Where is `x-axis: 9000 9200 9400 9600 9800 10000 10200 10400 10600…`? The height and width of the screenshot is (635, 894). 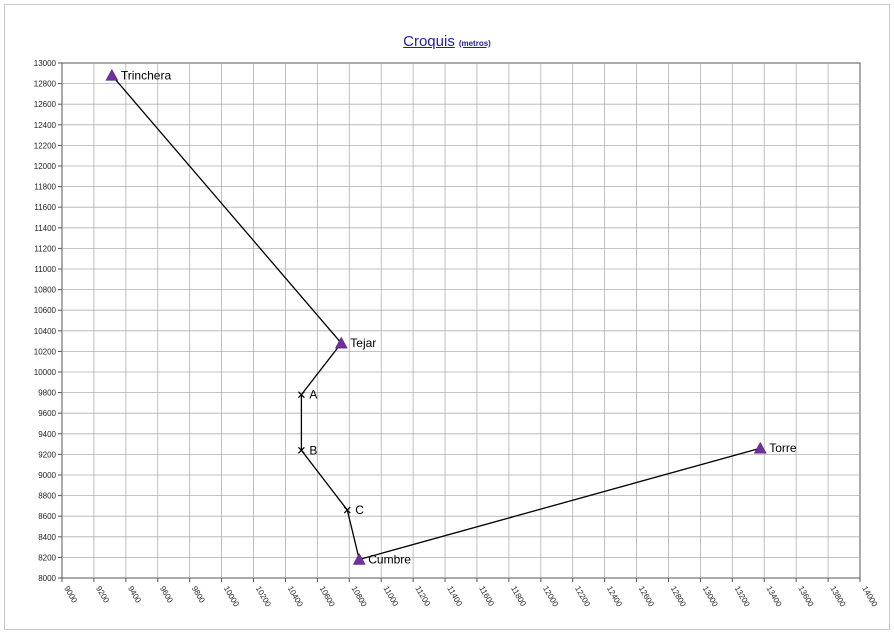
x-axis: 9000 9200 9400 9600 9800 10000 10200 10400 10600… is located at coordinates (470, 593).